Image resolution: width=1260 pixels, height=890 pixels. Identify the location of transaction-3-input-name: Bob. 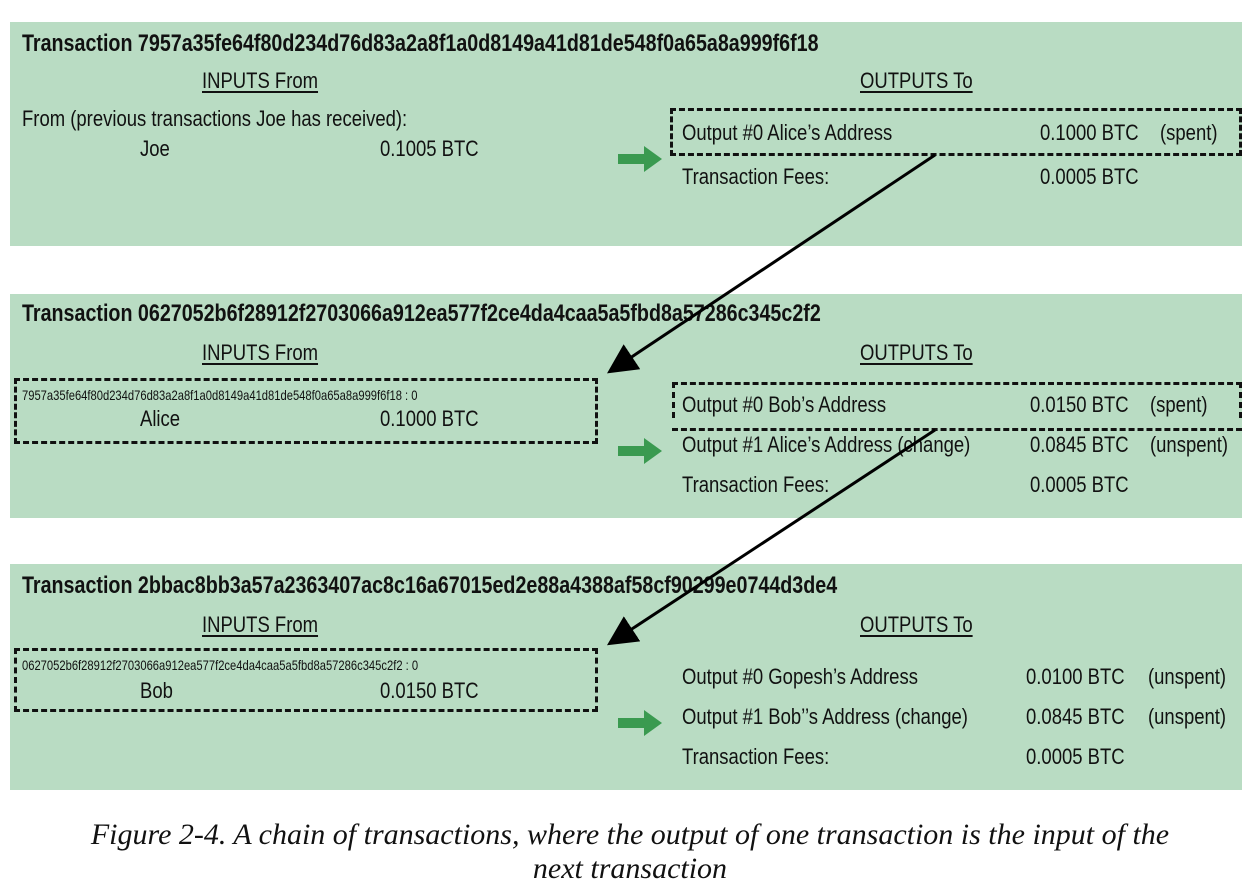
(156, 690).